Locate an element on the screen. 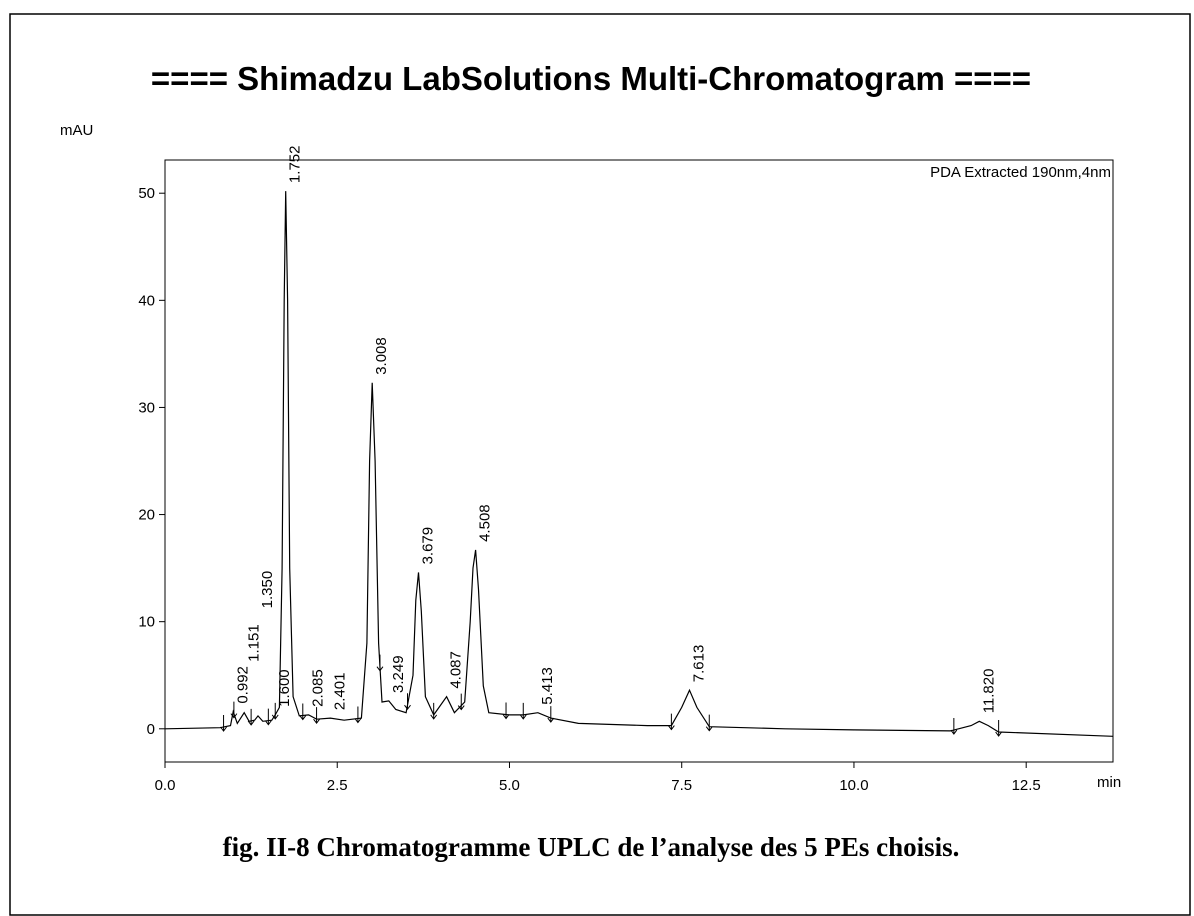 The height and width of the screenshot is (916, 1194). peak-label: 2.401 is located at coordinates (339, 692).